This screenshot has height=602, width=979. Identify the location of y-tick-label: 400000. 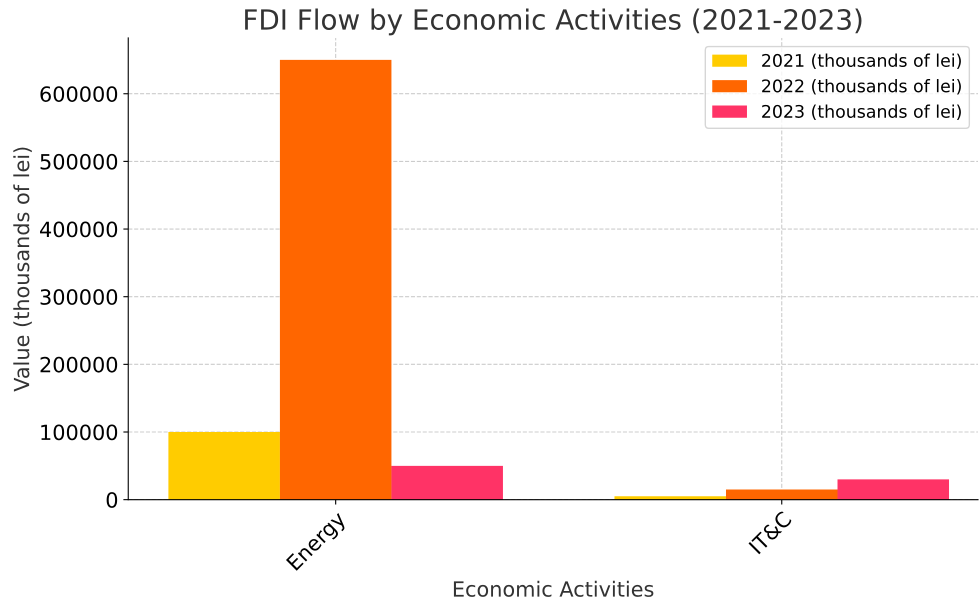
(79, 230).